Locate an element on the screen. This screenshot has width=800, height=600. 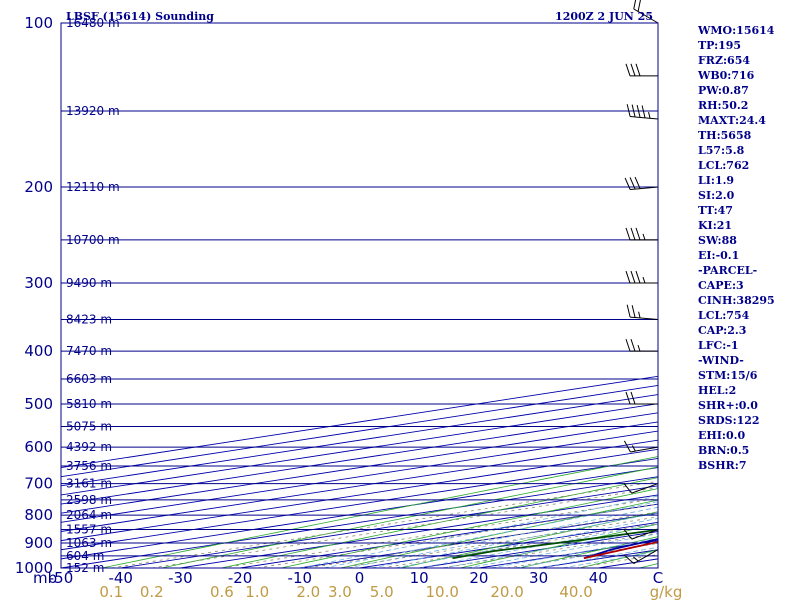
index-item: LI:1.9 is located at coordinates (716, 180).